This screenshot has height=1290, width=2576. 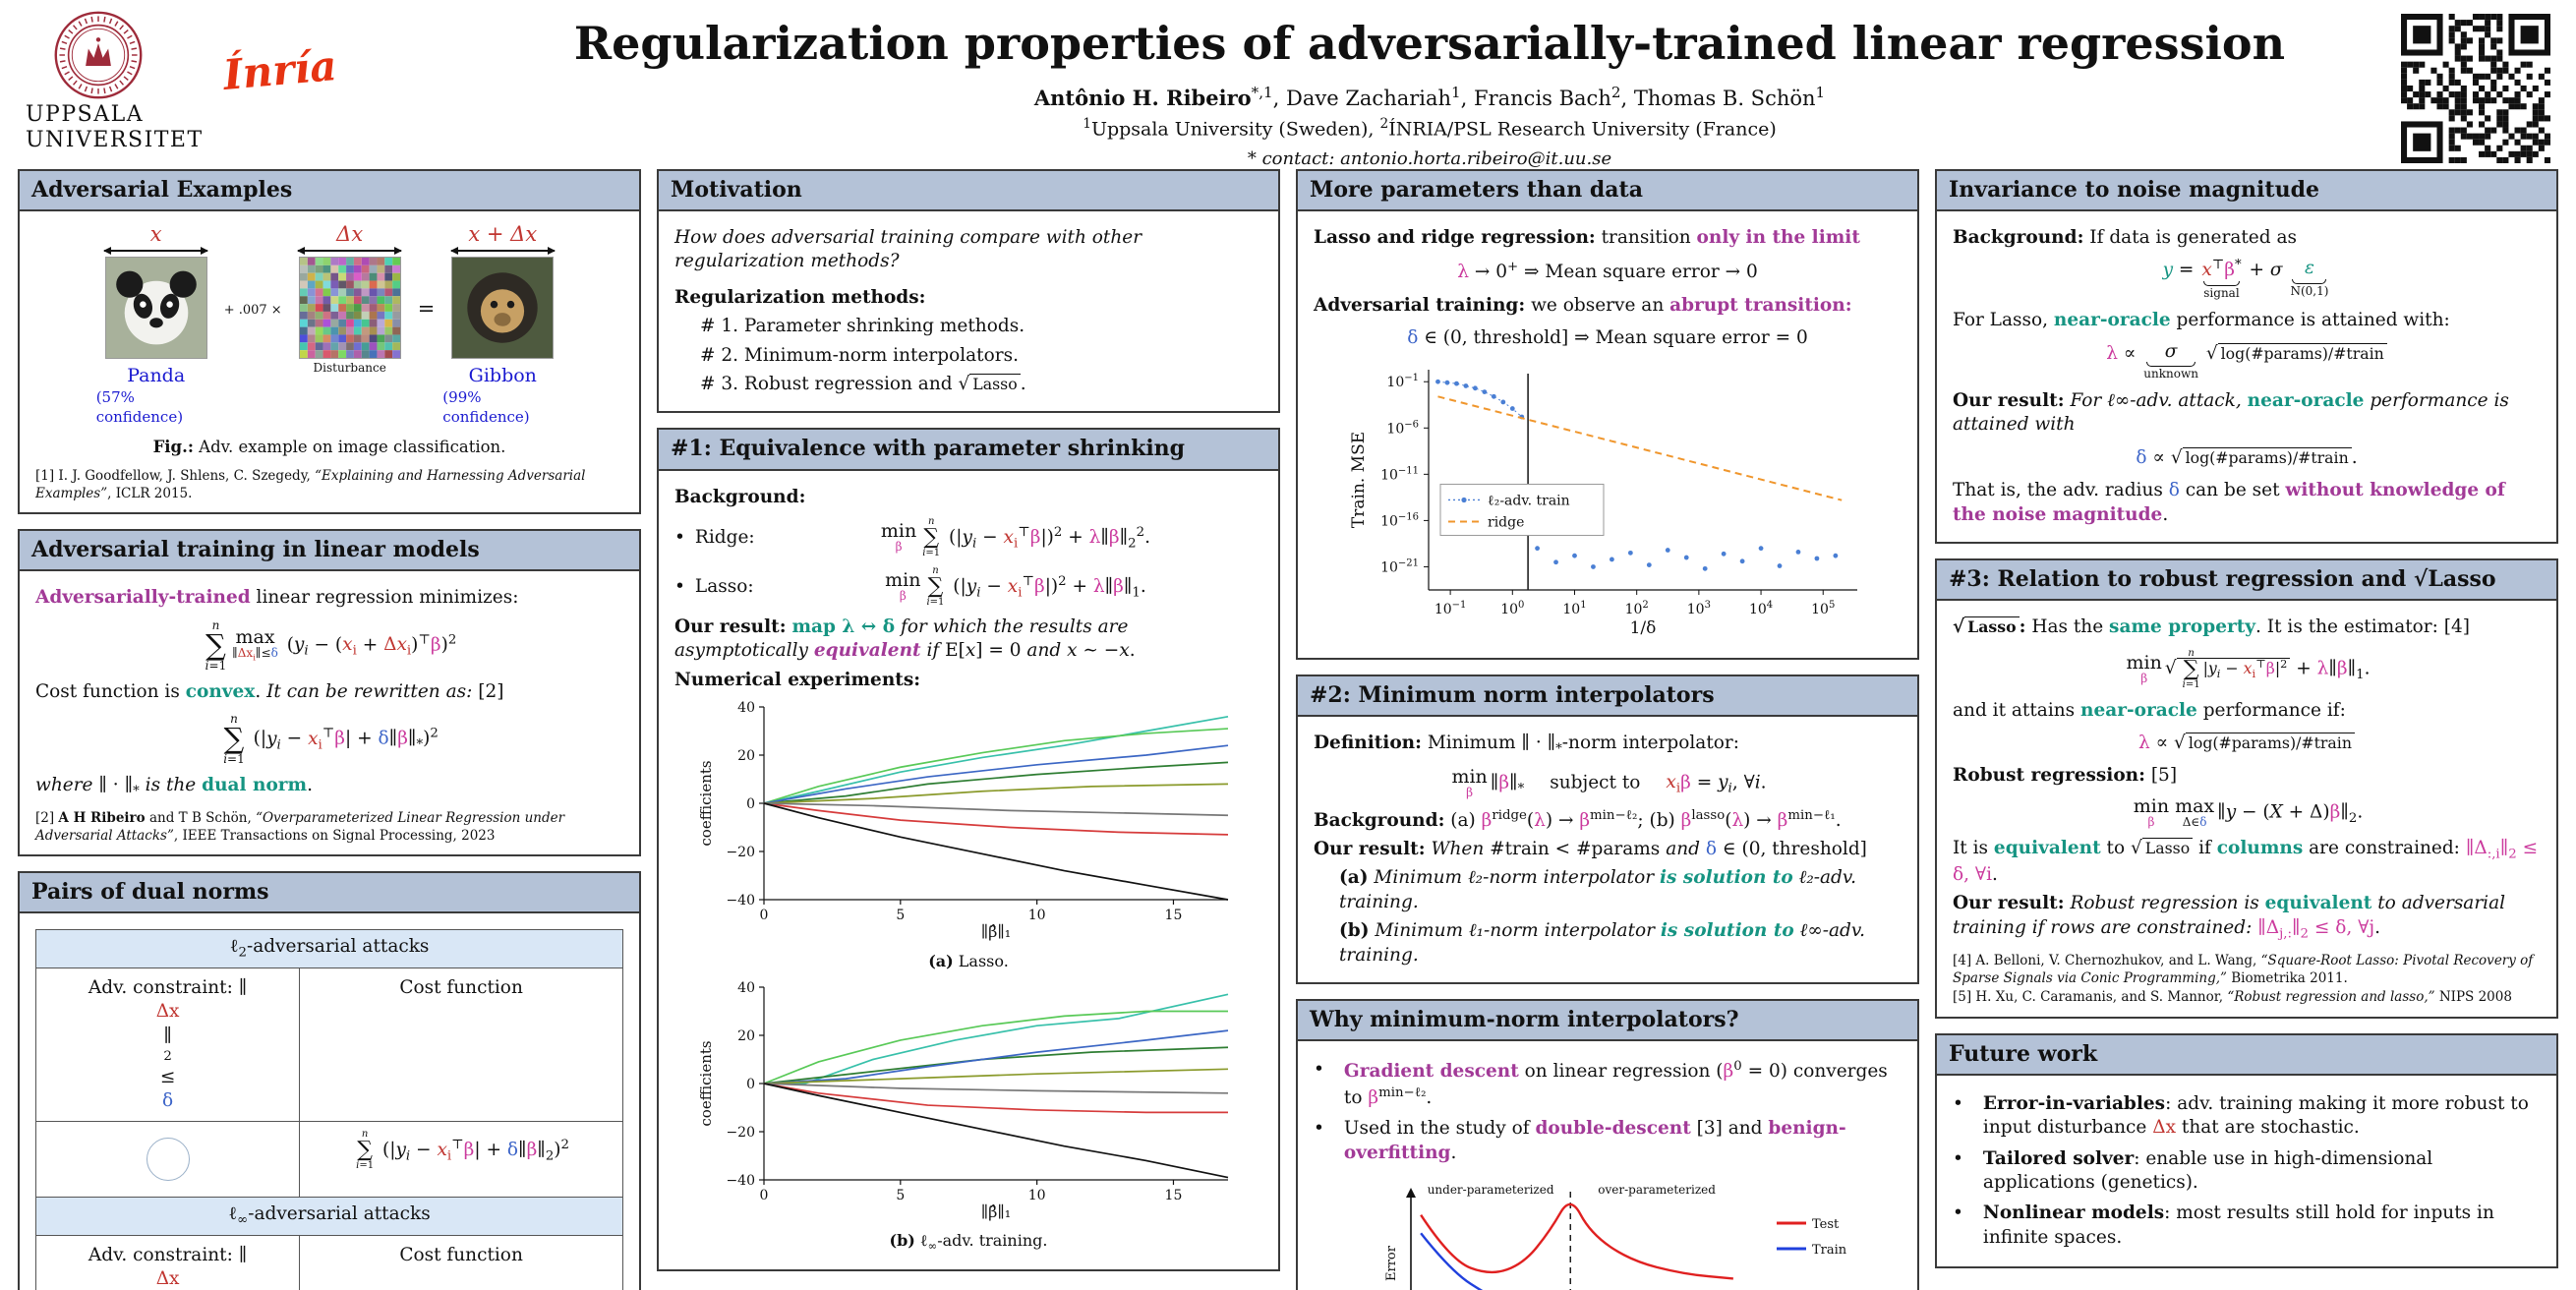 What do you see at coordinates (863, 384) in the screenshot?
I see `motivation-item-3: # 3. Robust regression and √ Lasso.` at bounding box center [863, 384].